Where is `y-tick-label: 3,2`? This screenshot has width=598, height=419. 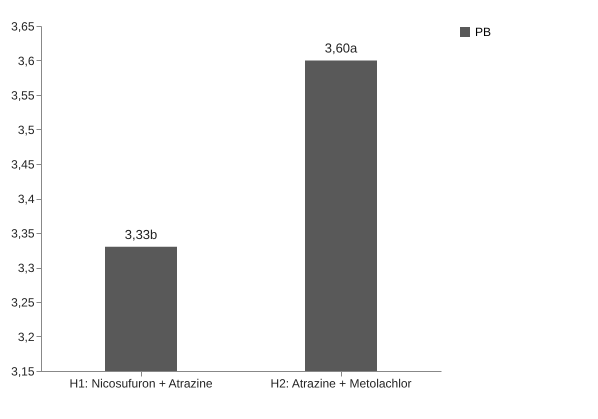
y-tick-label: 3,2 is located at coordinates (26, 337).